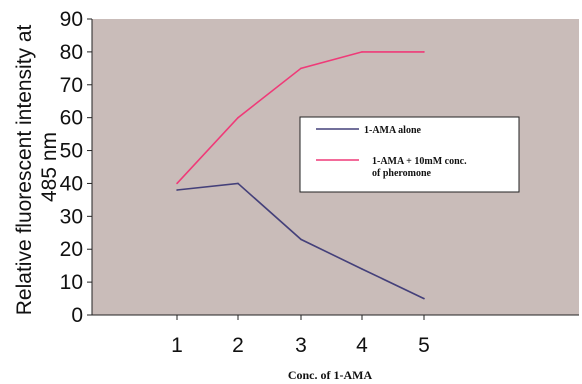 Image resolution: width=582 pixels, height=384 pixels. Describe the element at coordinates (71, 282) in the screenshot. I see `y-tick-label: 10` at that location.